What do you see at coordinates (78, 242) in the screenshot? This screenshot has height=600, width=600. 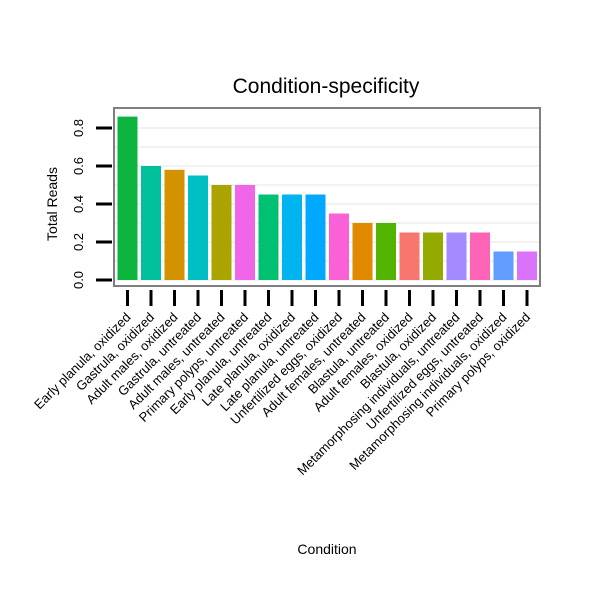 I see `y-tick-label: 0.2` at bounding box center [78, 242].